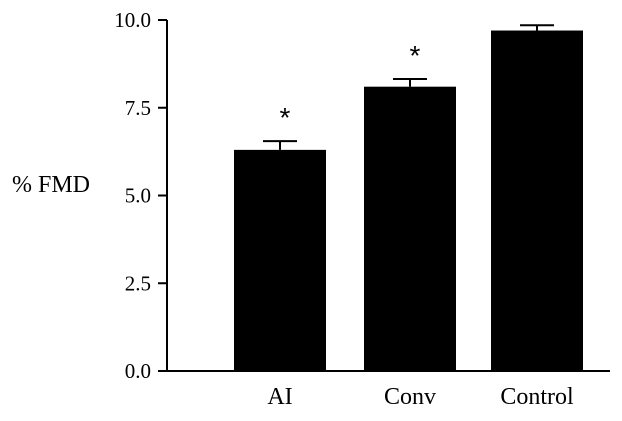  Describe the element at coordinates (410, 228) in the screenshot. I see `bar-conv` at that location.